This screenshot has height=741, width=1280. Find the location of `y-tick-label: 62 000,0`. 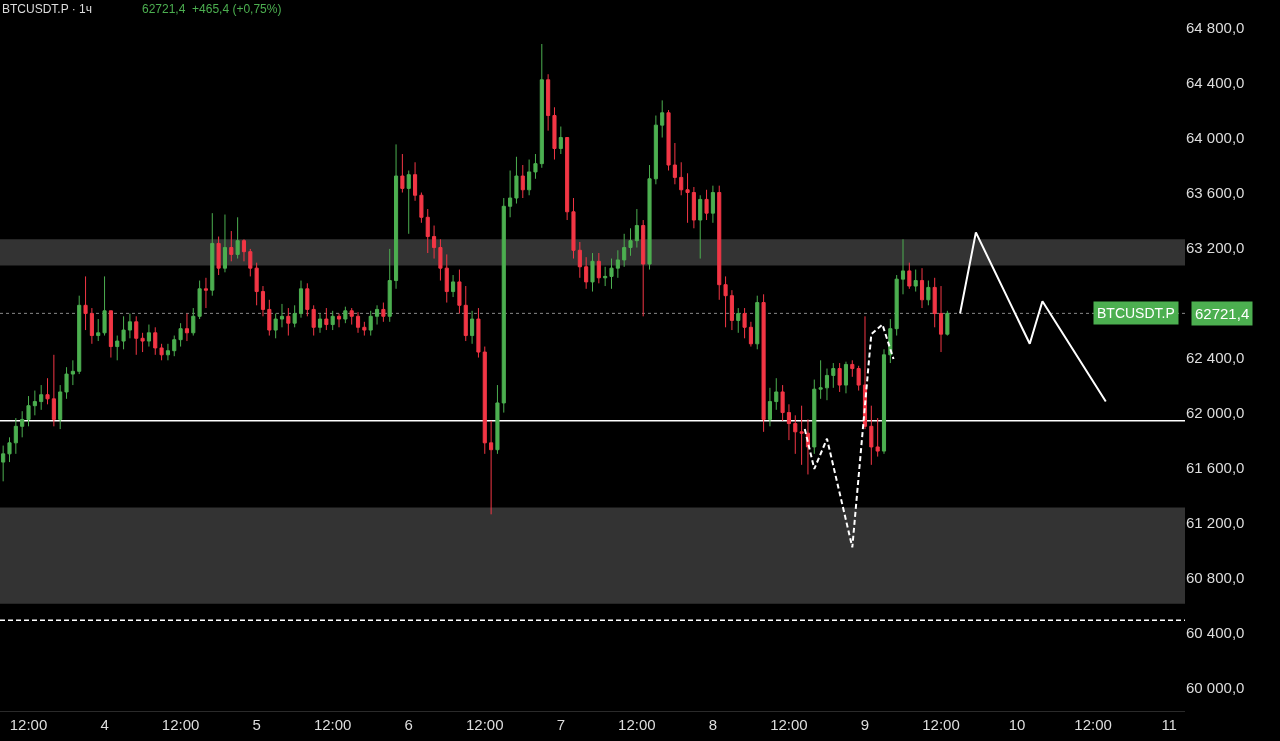

y-tick-label: 62 000,0 is located at coordinates (1215, 412).